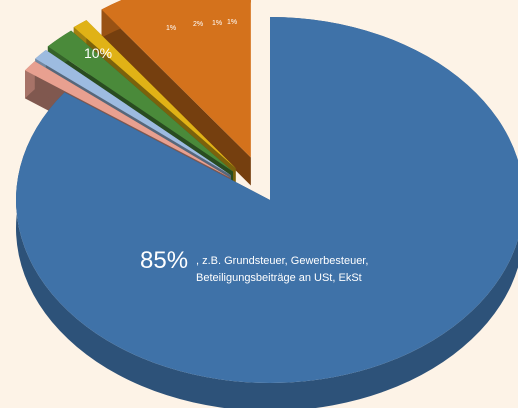  I want to click on slice-annotation-line1: , z.B. Grundsteuer, Gewerbesteuer,, so click(282, 261).